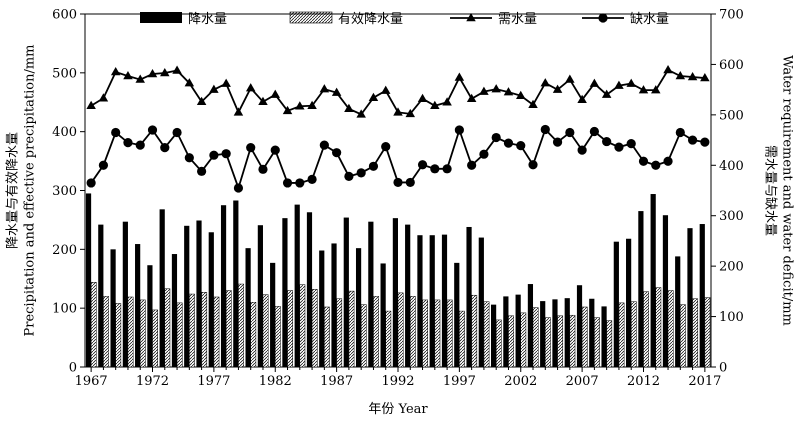  What do you see at coordinates (723, 368) in the screenshot?
I see `right-tick-label: 0` at bounding box center [723, 368].